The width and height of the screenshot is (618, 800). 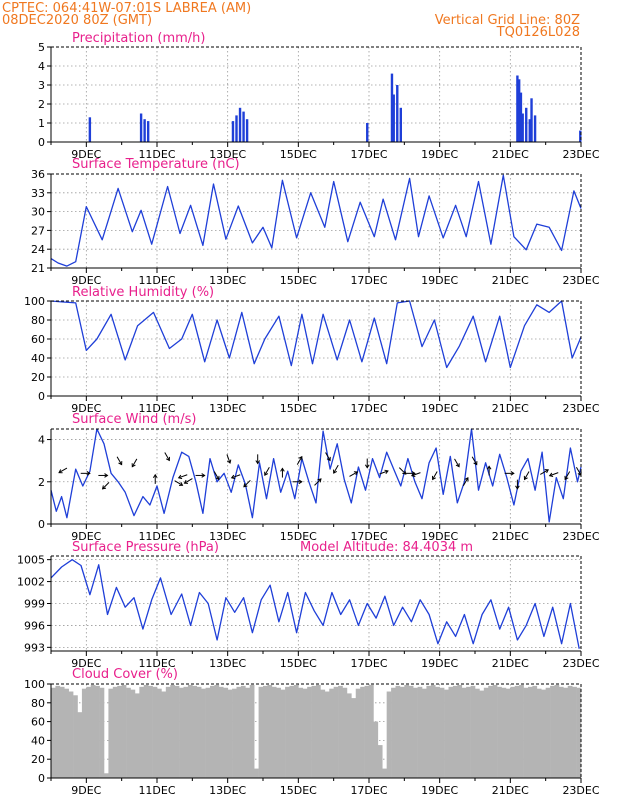 I want to click on cloud-cover-x-tick-label: 13DEC, so click(x=227, y=790).